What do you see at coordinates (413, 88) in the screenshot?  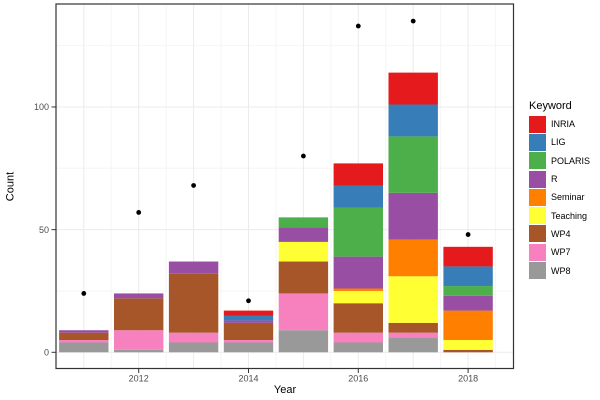 I see `bar-segment-inria-2017` at bounding box center [413, 88].